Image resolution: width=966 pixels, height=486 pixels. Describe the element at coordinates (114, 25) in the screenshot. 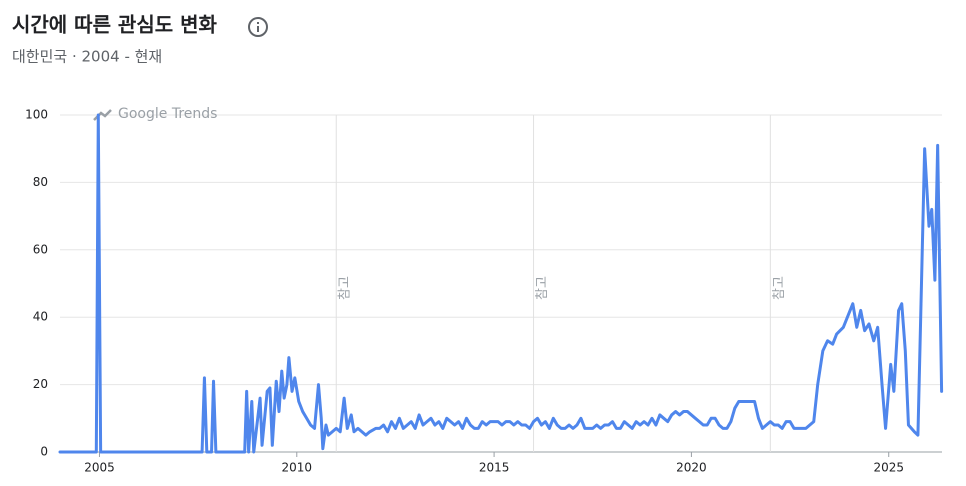

I see `chart-title: 시간에 따른 관심도 변화` at that location.